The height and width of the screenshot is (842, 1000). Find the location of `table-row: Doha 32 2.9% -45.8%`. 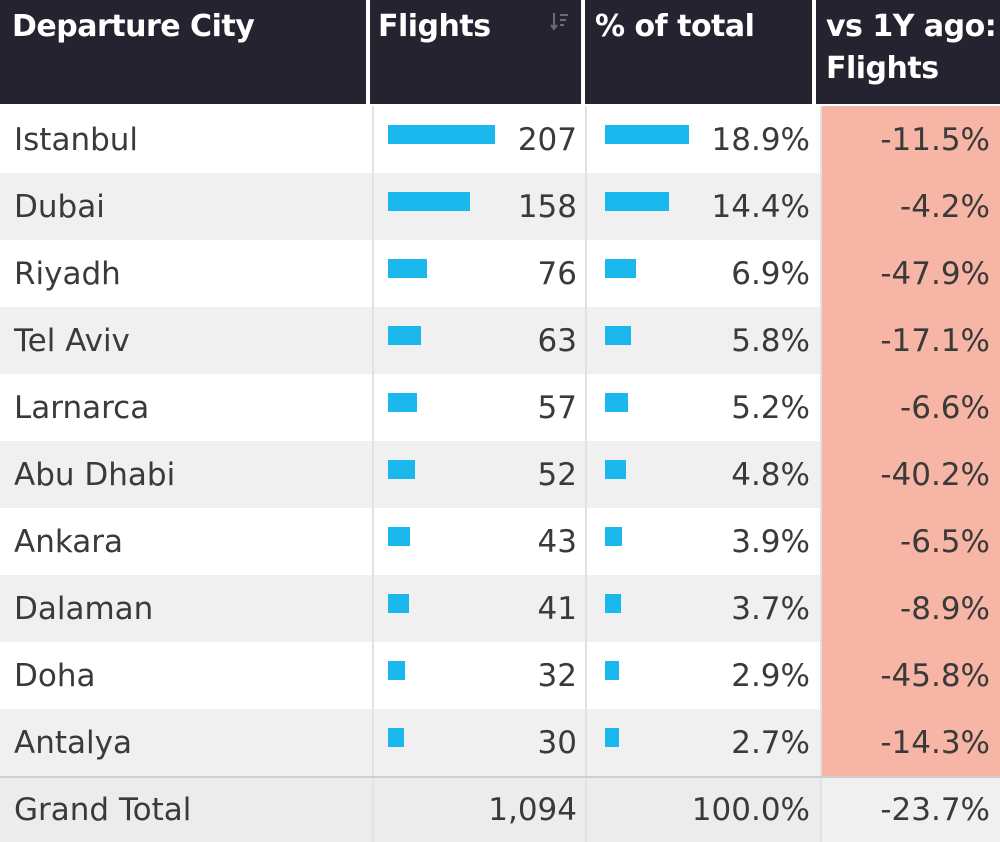

table-row: Doha 32 2.9% -45.8% is located at coordinates (500, 675).